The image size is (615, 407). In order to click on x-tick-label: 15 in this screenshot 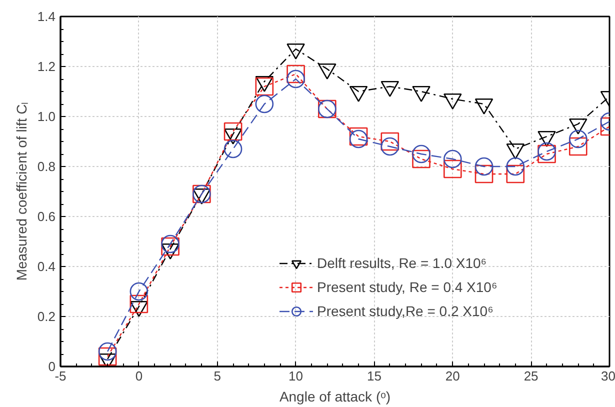, I will do `click(374, 376)`.